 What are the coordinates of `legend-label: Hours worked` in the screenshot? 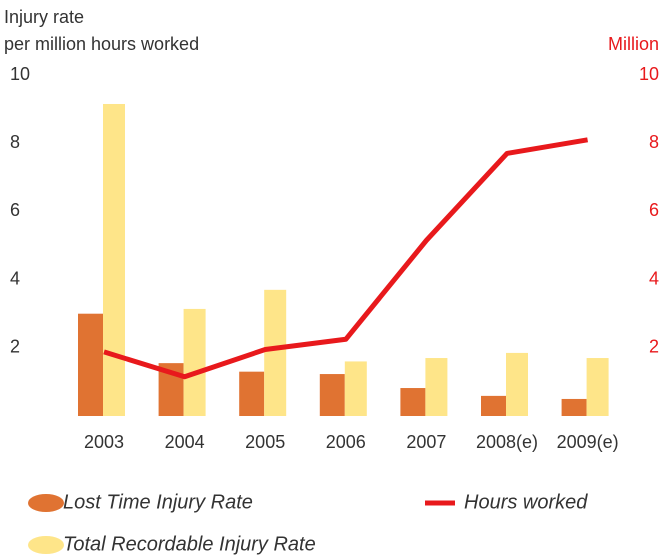 It's located at (526, 502).